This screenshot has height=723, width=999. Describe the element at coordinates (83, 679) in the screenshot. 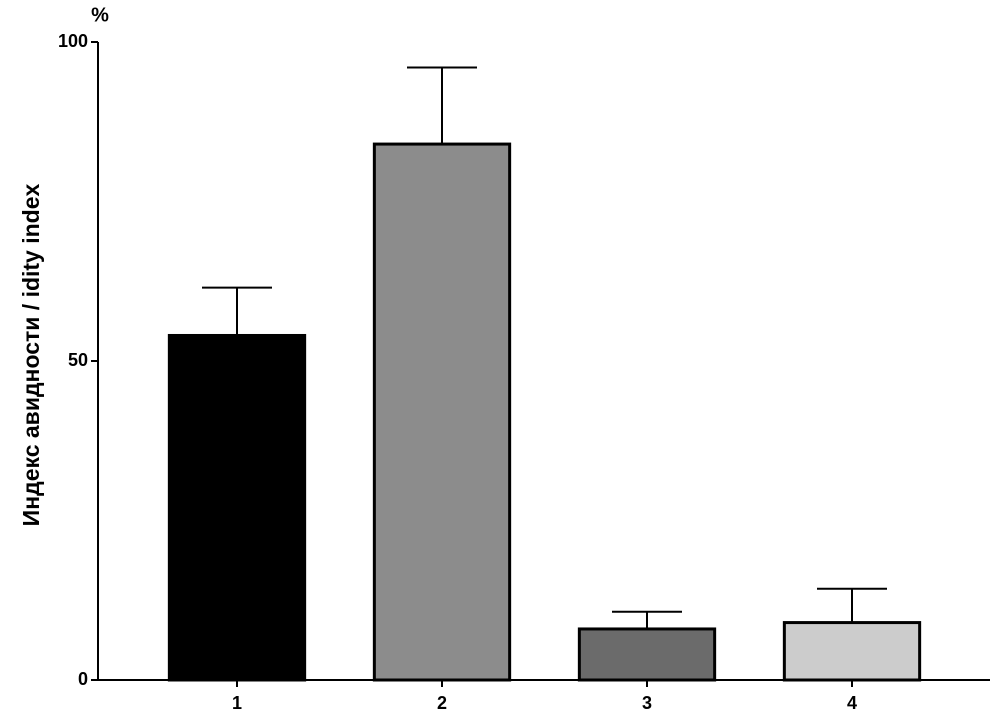

I see `y-tick-label: 0` at that location.